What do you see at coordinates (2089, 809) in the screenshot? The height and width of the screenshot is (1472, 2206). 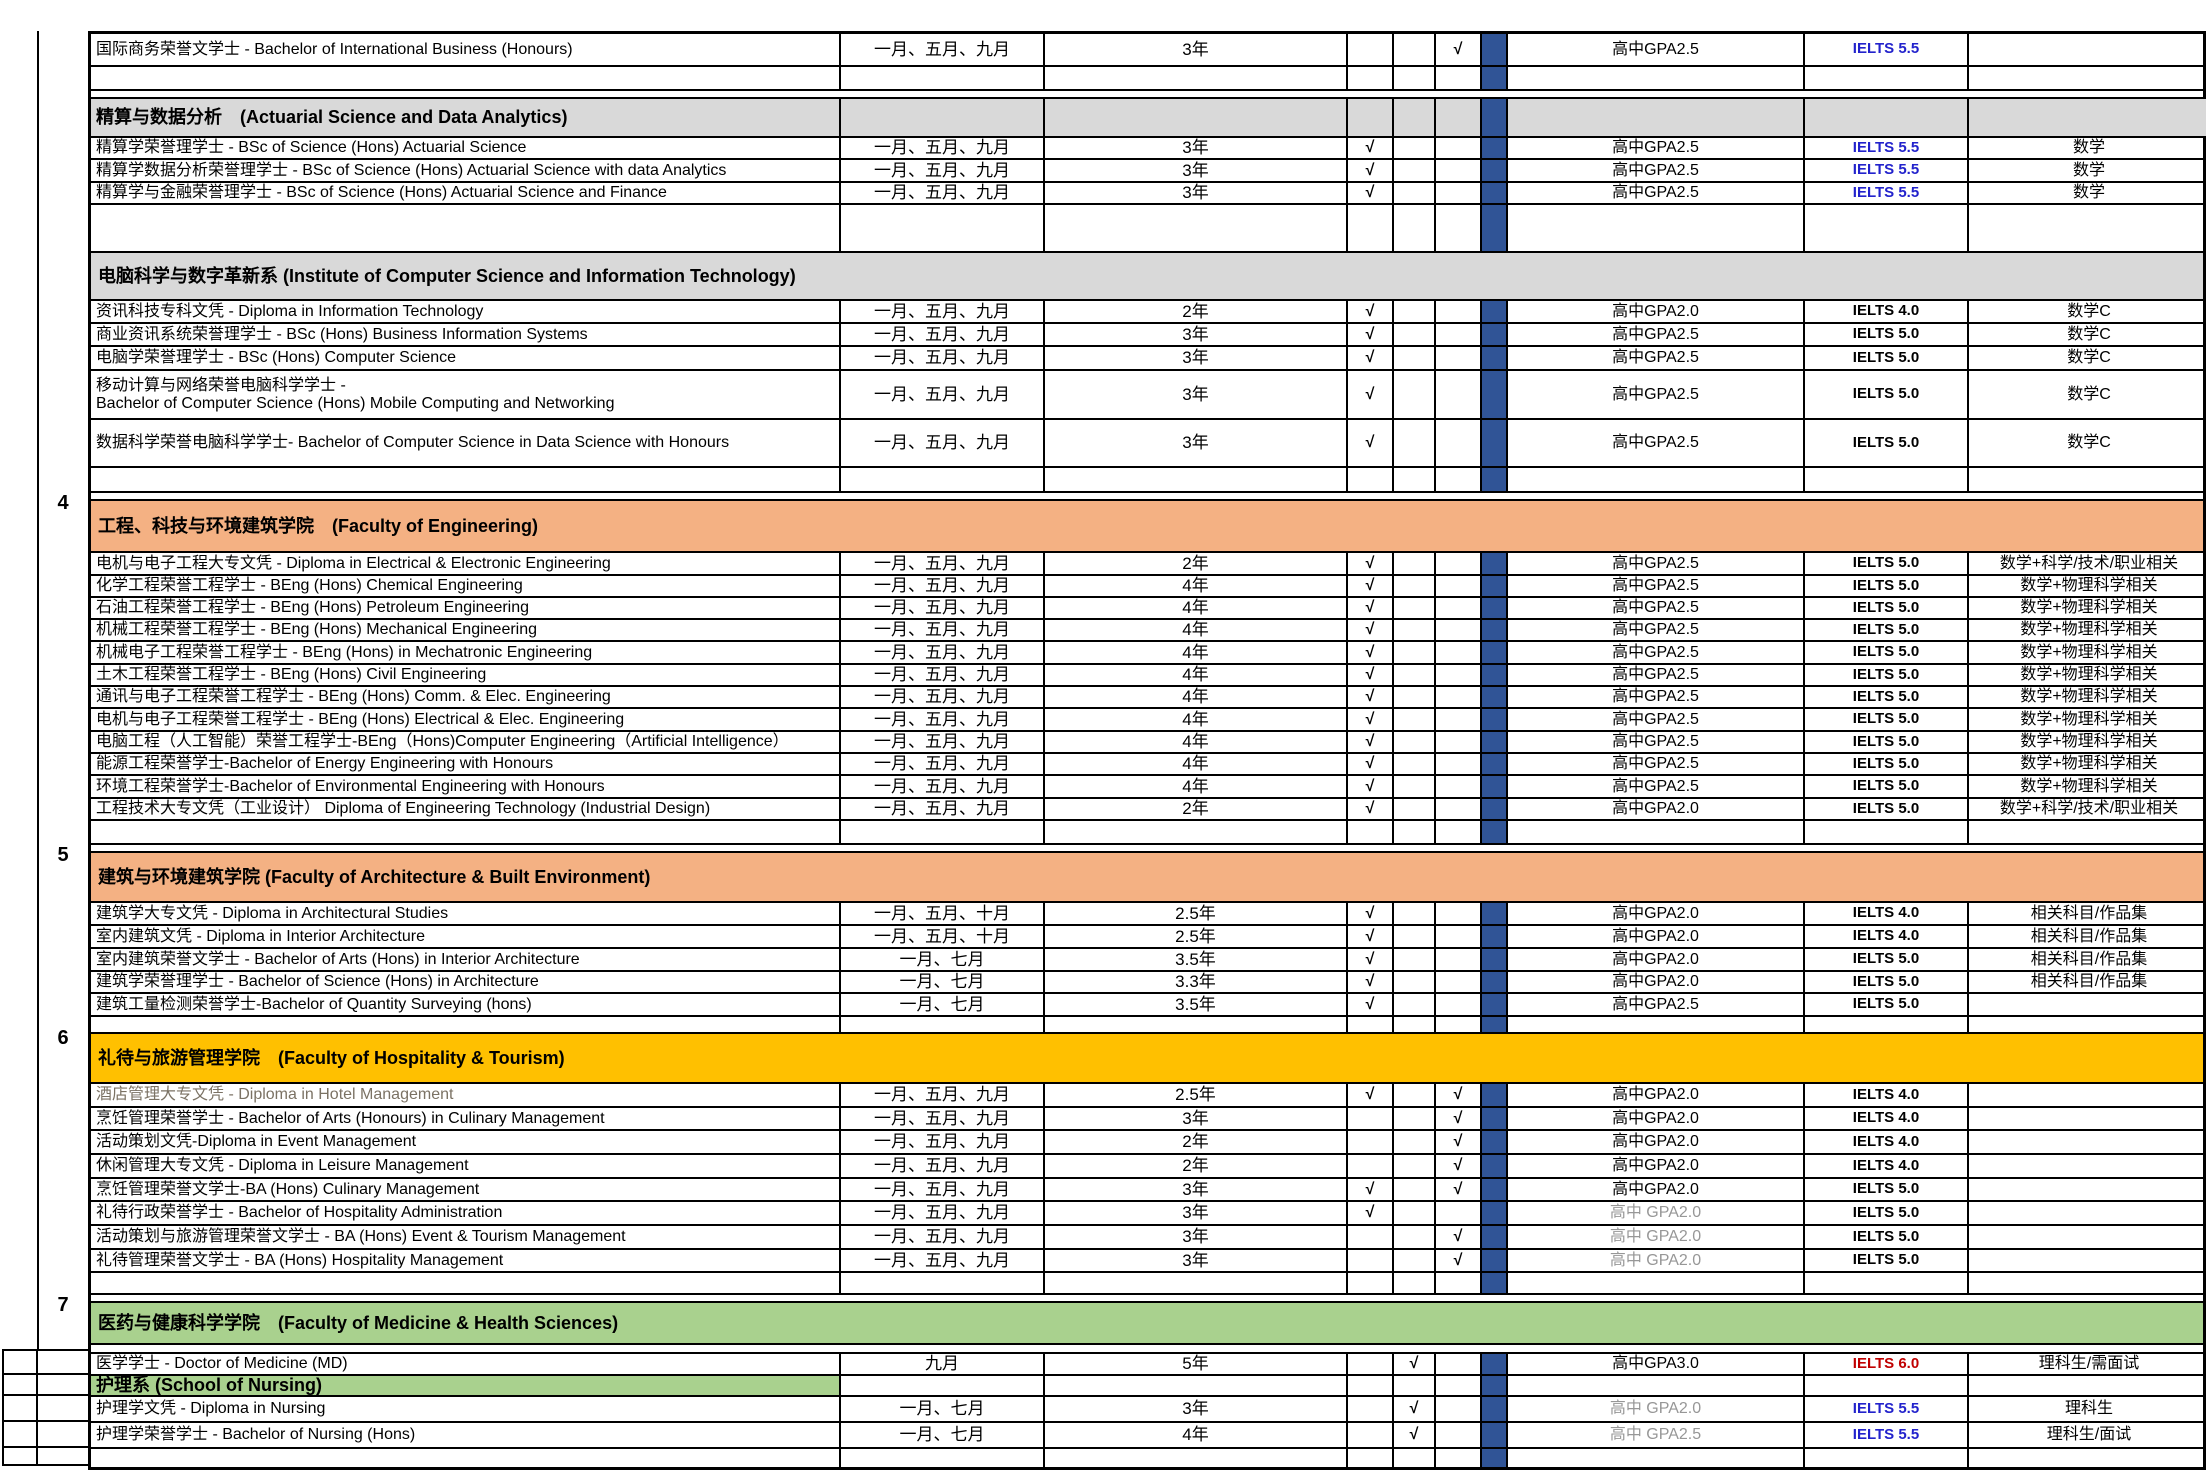 I see `subject-requirement-cell: 数学+科学/技术/职业相关` at bounding box center [2089, 809].